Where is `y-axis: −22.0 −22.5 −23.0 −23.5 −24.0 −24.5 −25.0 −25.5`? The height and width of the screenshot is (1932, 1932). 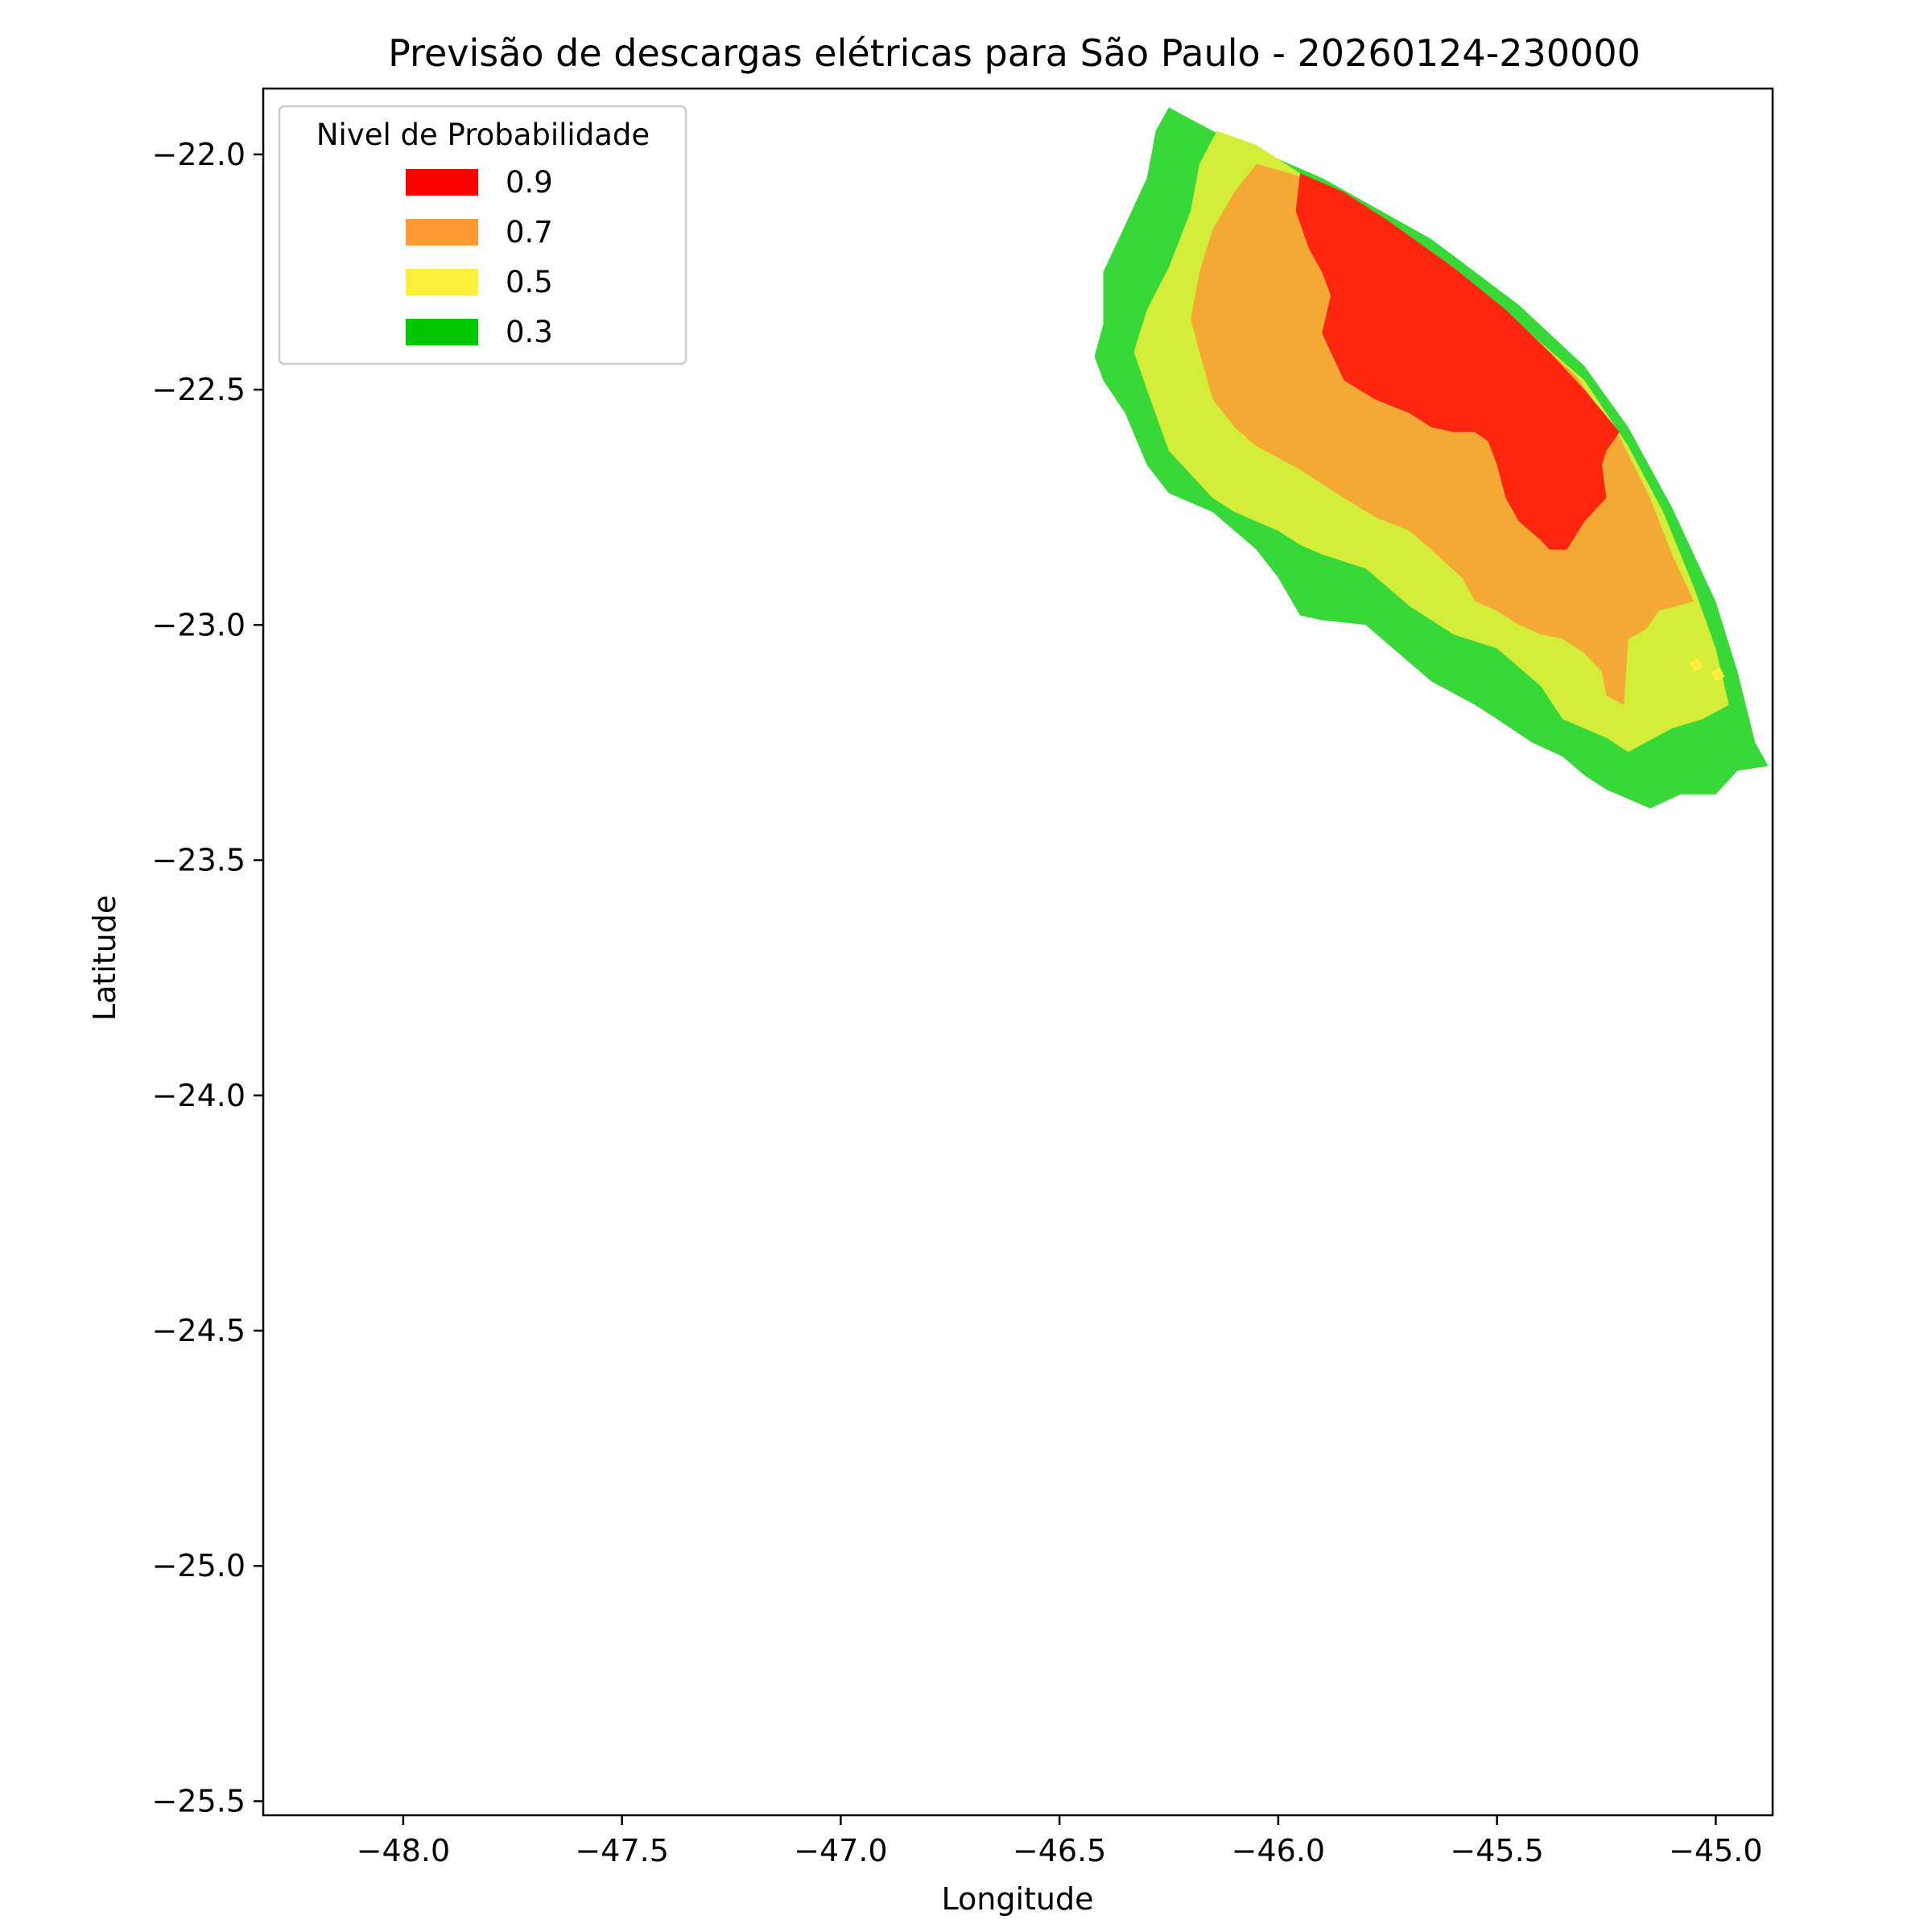
y-axis: −22.0 −22.5 −23.0 −23.5 −24.0 −24.5 −25.0 −25.5 is located at coordinates (207, 977).